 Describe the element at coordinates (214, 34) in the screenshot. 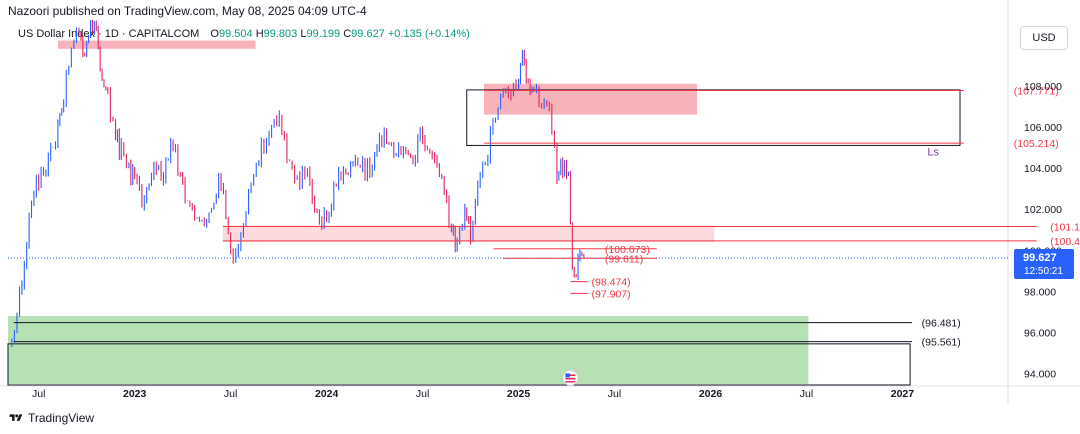

I see `open-label: O` at that location.